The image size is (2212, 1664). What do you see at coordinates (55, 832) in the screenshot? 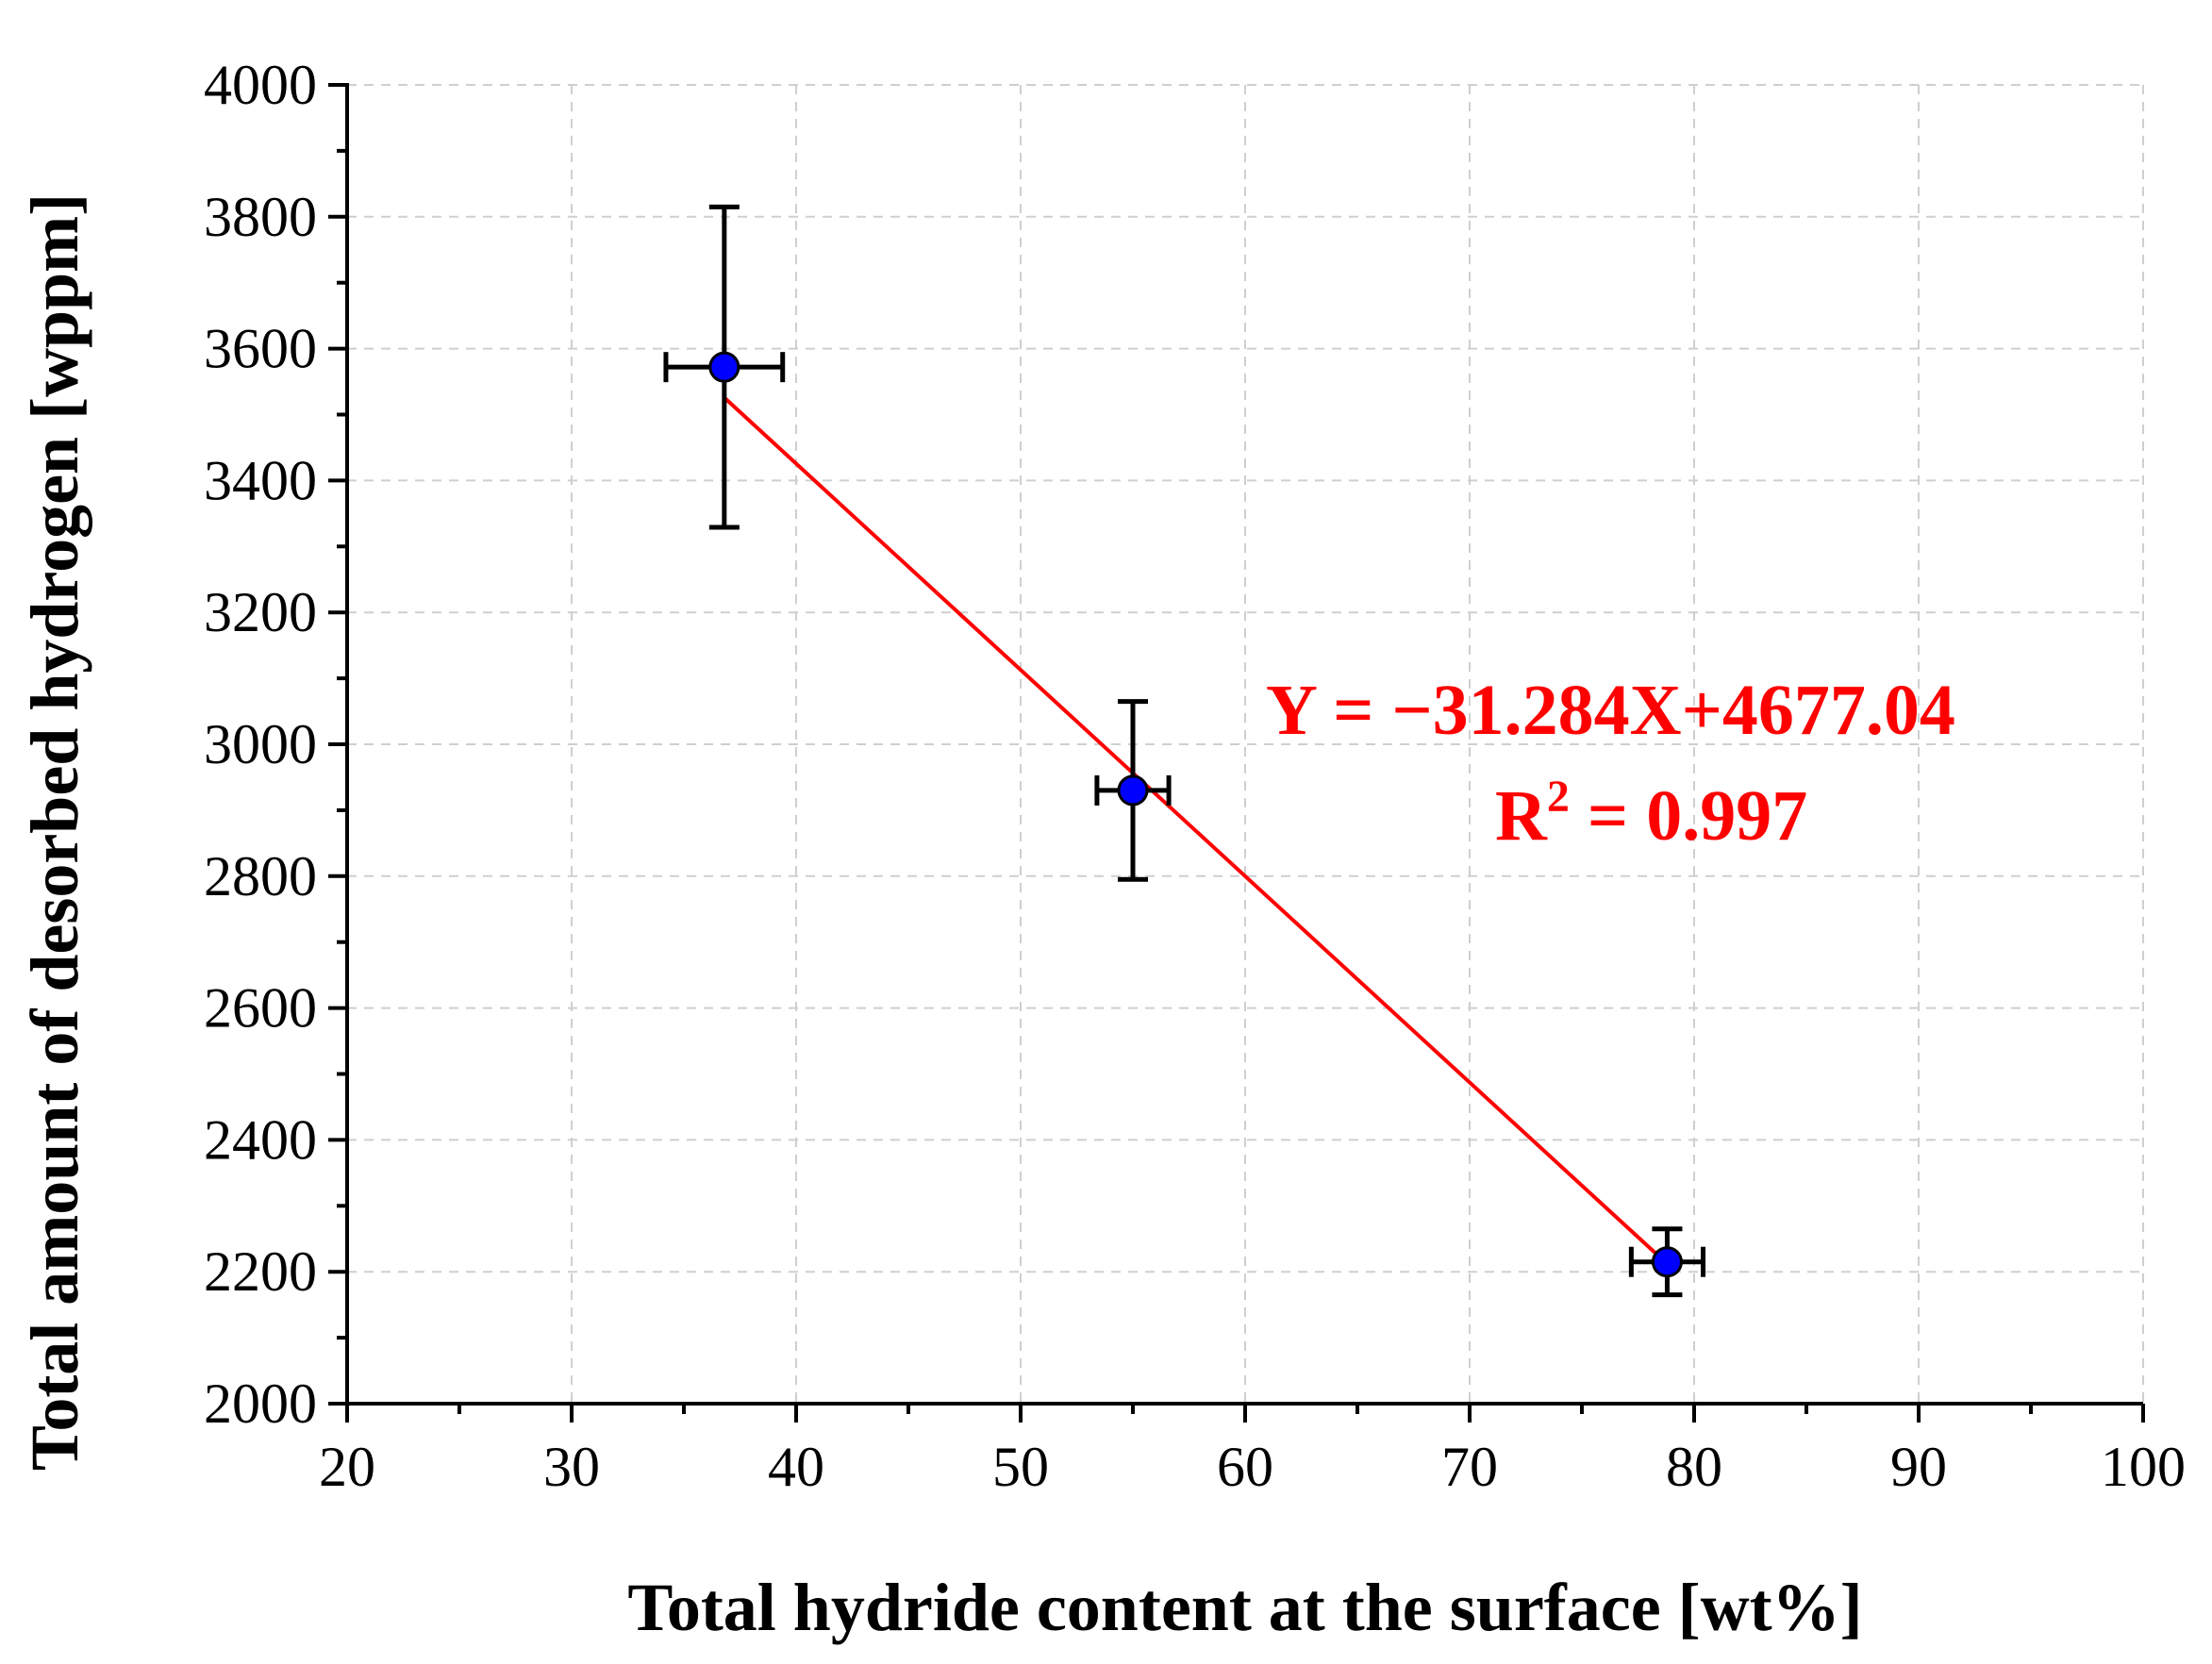
I see `y-axis-title: Total amount of desorbed hydrogen [wppm]` at bounding box center [55, 832].